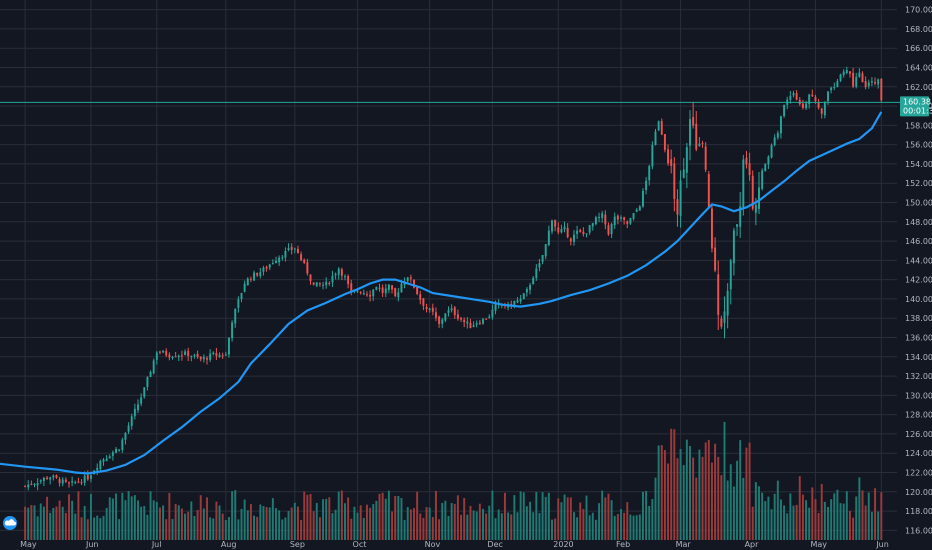 Image resolution: width=932 pixels, height=550 pixels. What do you see at coordinates (229, 544) in the screenshot?
I see `time-axis-label: Aug` at bounding box center [229, 544].